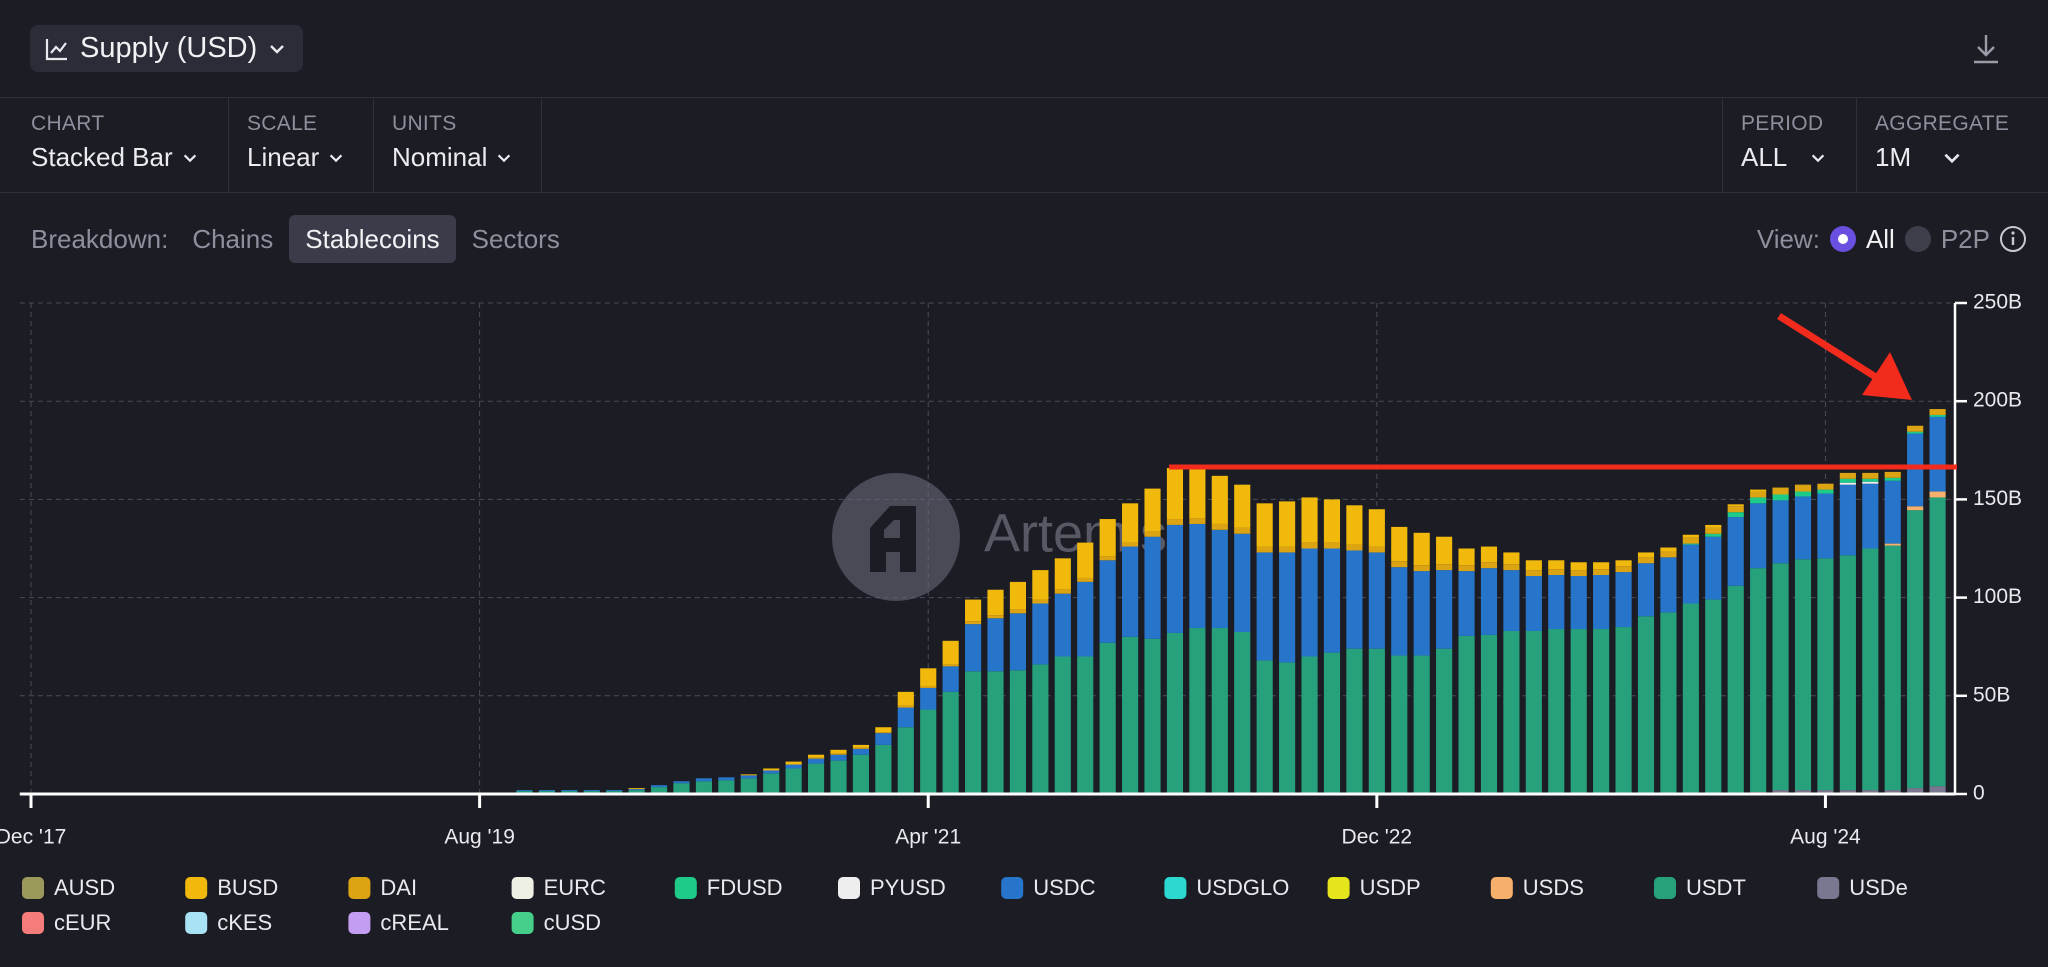  I want to click on legend-item: DAI, so click(382, 887).